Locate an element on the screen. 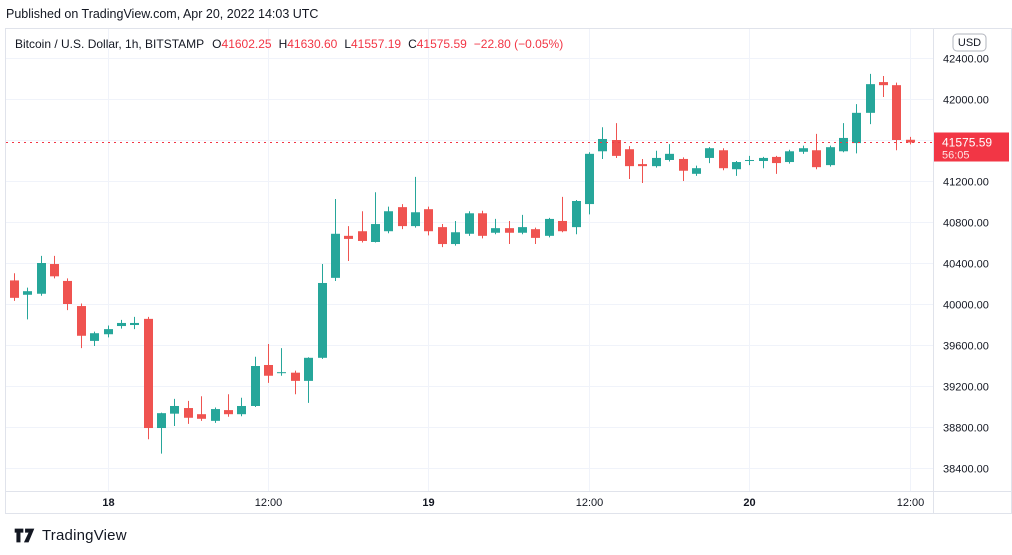 This screenshot has height=555, width=1012. legend-close: C41575.59 is located at coordinates (437, 44).